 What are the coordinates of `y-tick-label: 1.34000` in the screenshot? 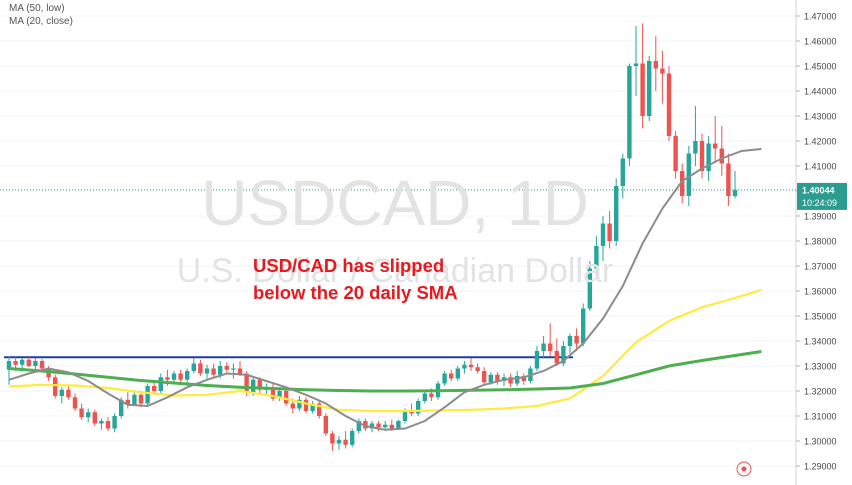 It's located at (820, 342).